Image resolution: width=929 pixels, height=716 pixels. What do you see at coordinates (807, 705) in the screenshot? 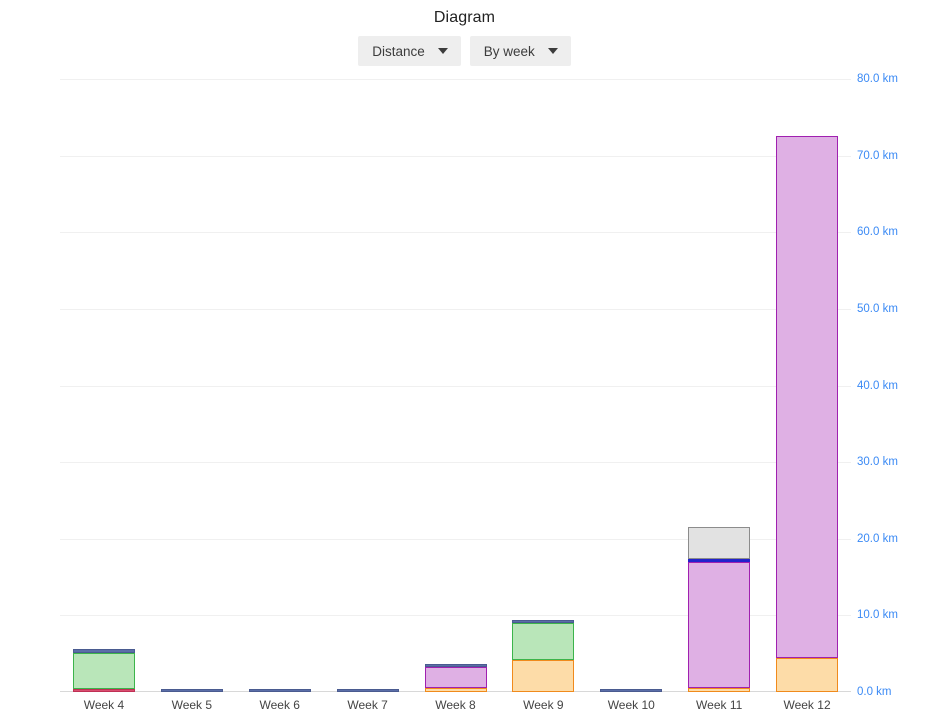
I see `x-axis-tick-label: Week 12` at bounding box center [807, 705].